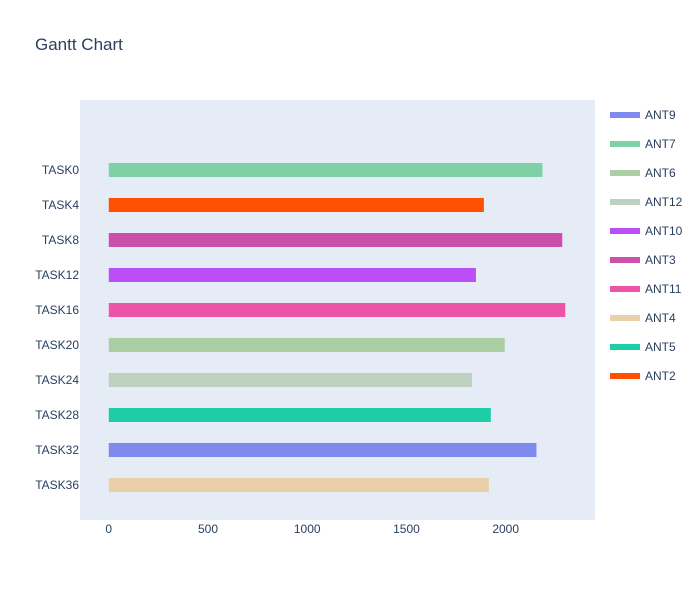 This screenshot has height=600, width=700. I want to click on chart-title: Gantt Chart, so click(79, 44).